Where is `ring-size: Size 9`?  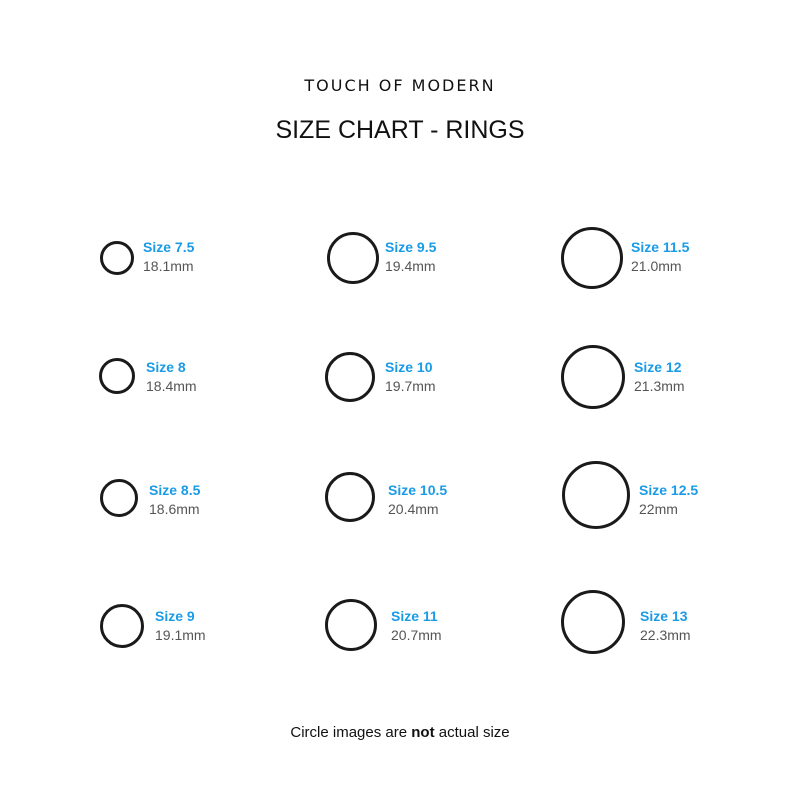
ring-size: Size 9 is located at coordinates (175, 616).